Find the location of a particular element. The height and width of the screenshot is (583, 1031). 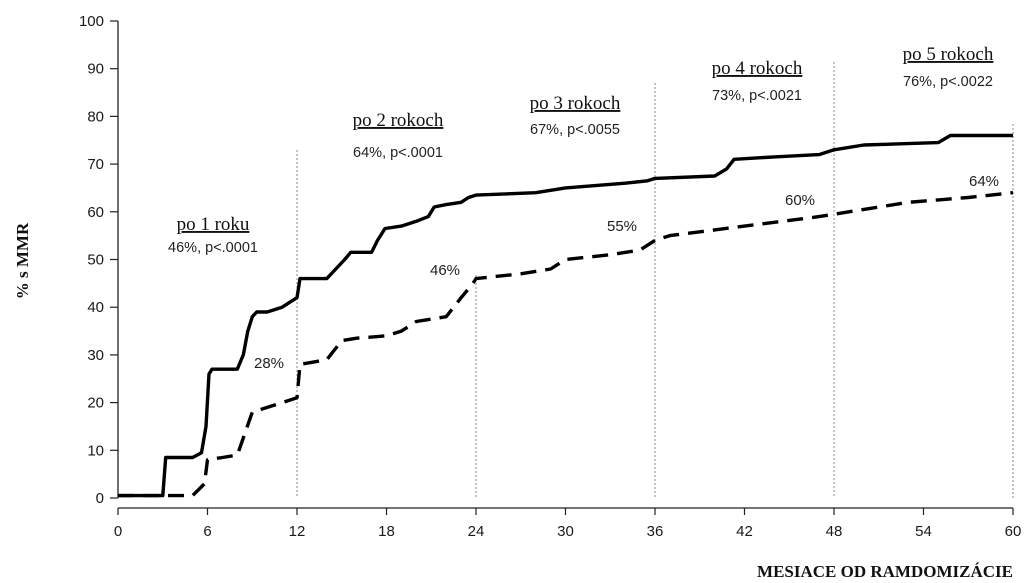

annotation-heading: po 3 rokoch is located at coordinates (575, 103).